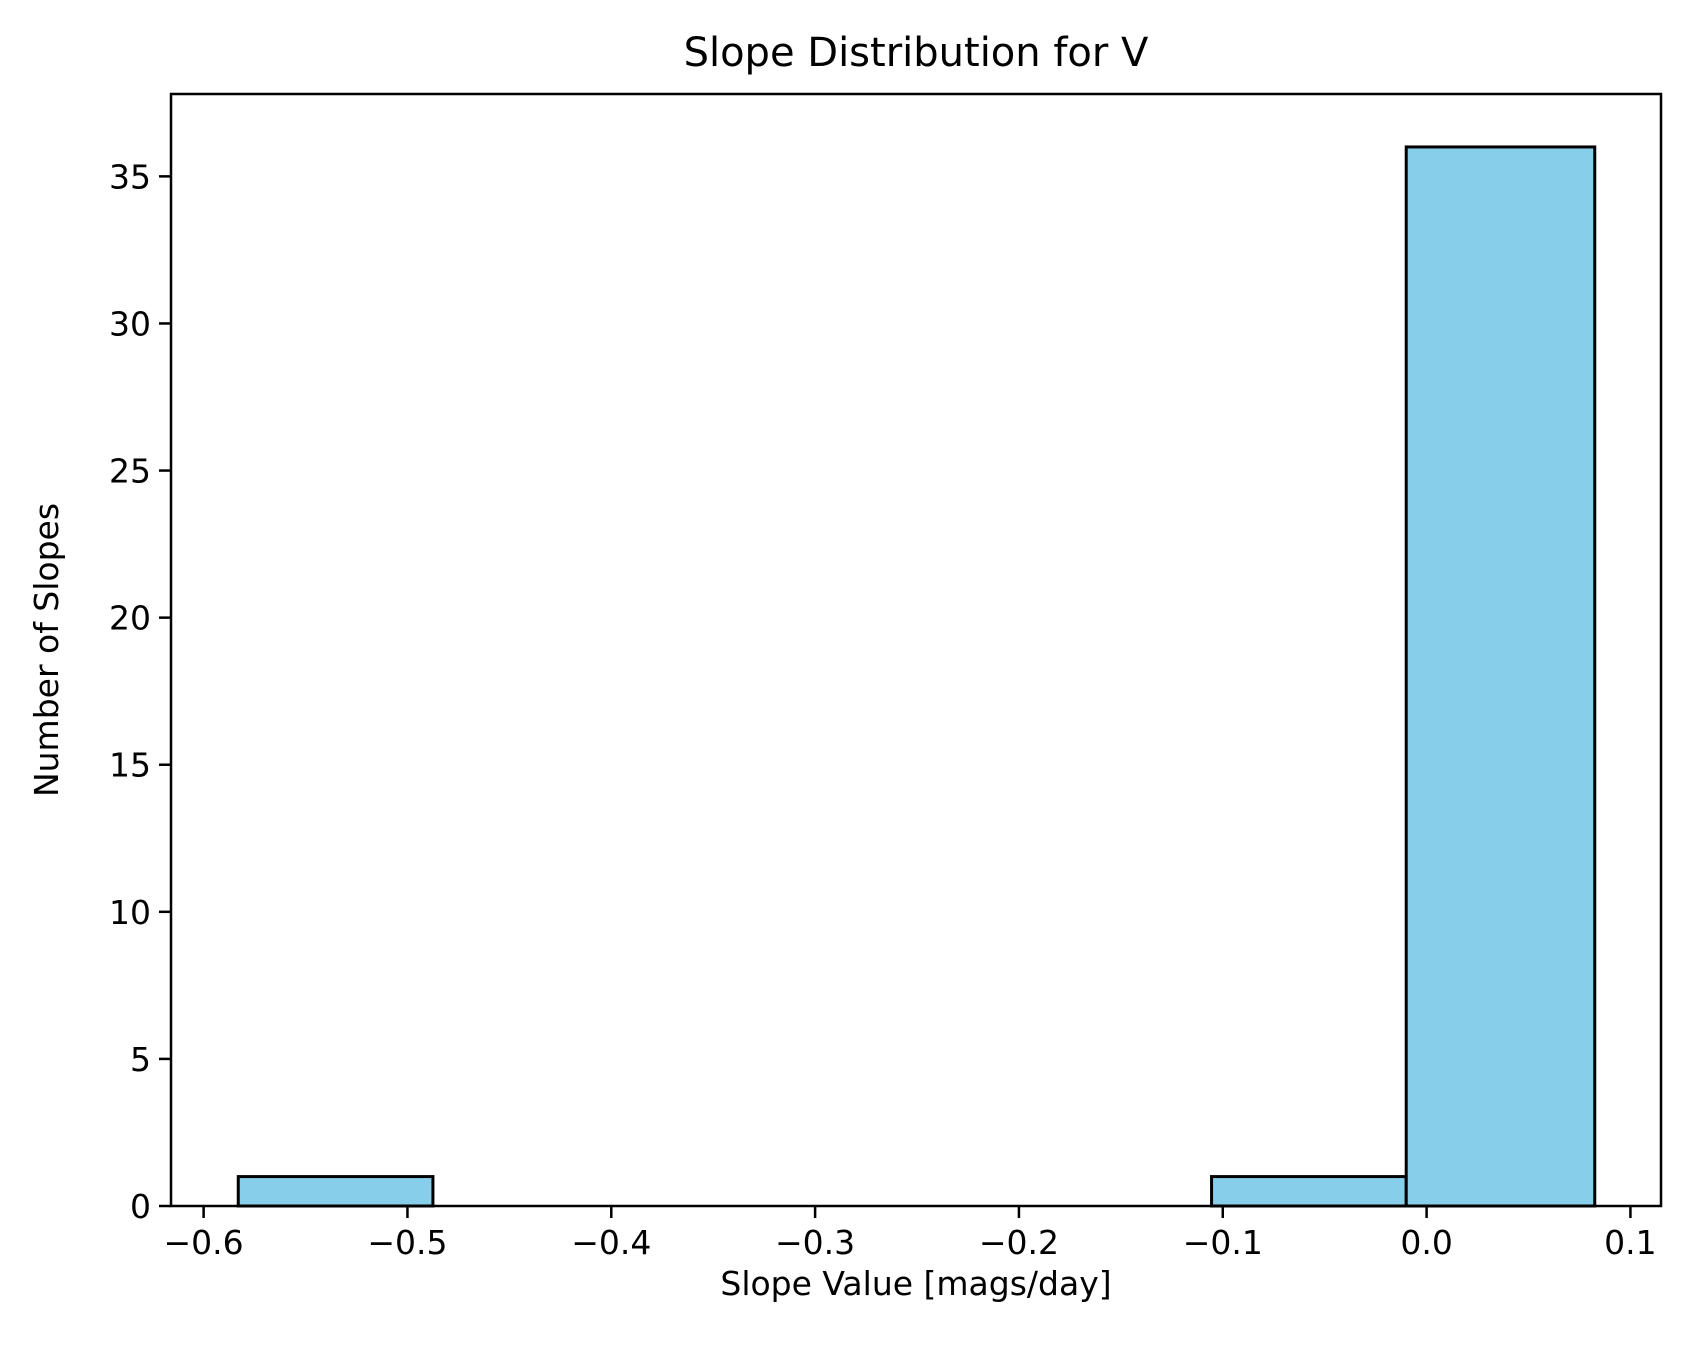  I want to click on x-tick-label: −0.5, so click(407, 1242).